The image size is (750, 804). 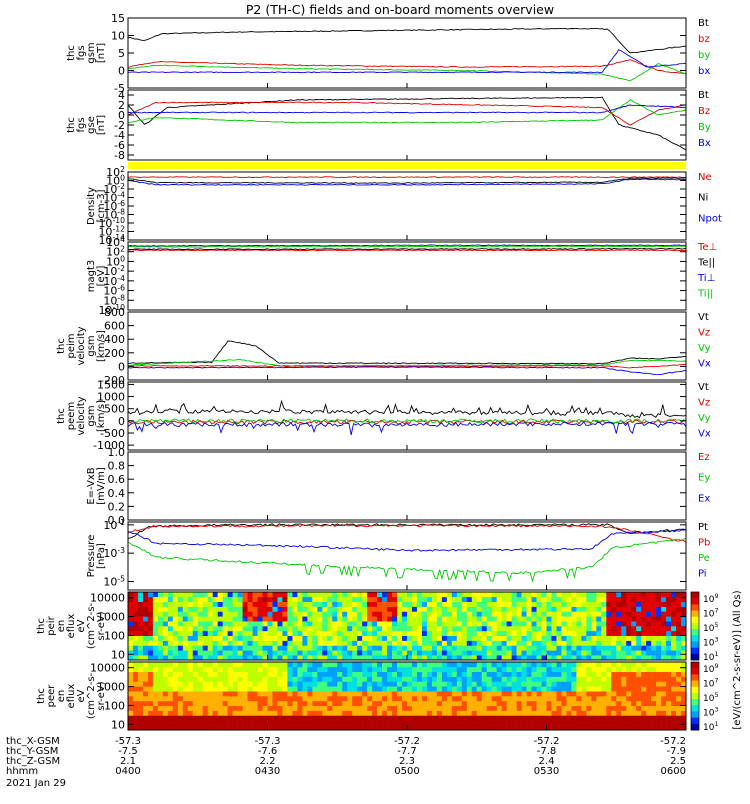 I want to click on panel-pressure: 10⁻¹ 10⁻³ 10⁻⁵ Pressure [nPa] Pt Pb Pe Pi, so click(x=398, y=554).